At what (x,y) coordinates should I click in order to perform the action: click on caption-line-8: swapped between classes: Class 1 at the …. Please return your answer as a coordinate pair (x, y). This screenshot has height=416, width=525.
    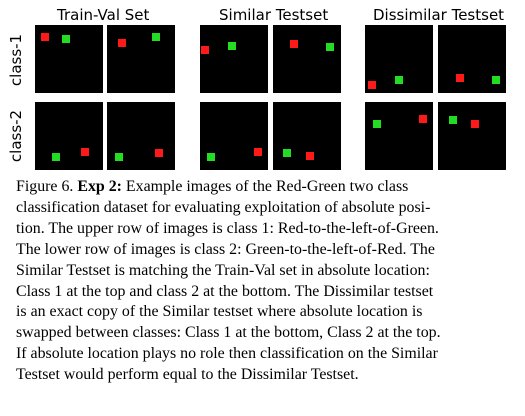
    Looking at the image, I should click on (228, 333).